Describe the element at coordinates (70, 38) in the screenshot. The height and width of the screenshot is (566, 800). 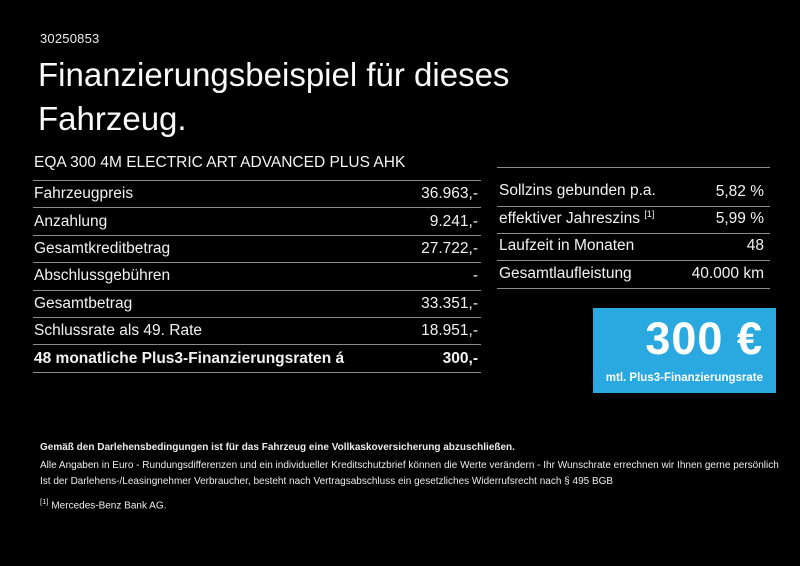
I see `reference-number: 30250853` at that location.